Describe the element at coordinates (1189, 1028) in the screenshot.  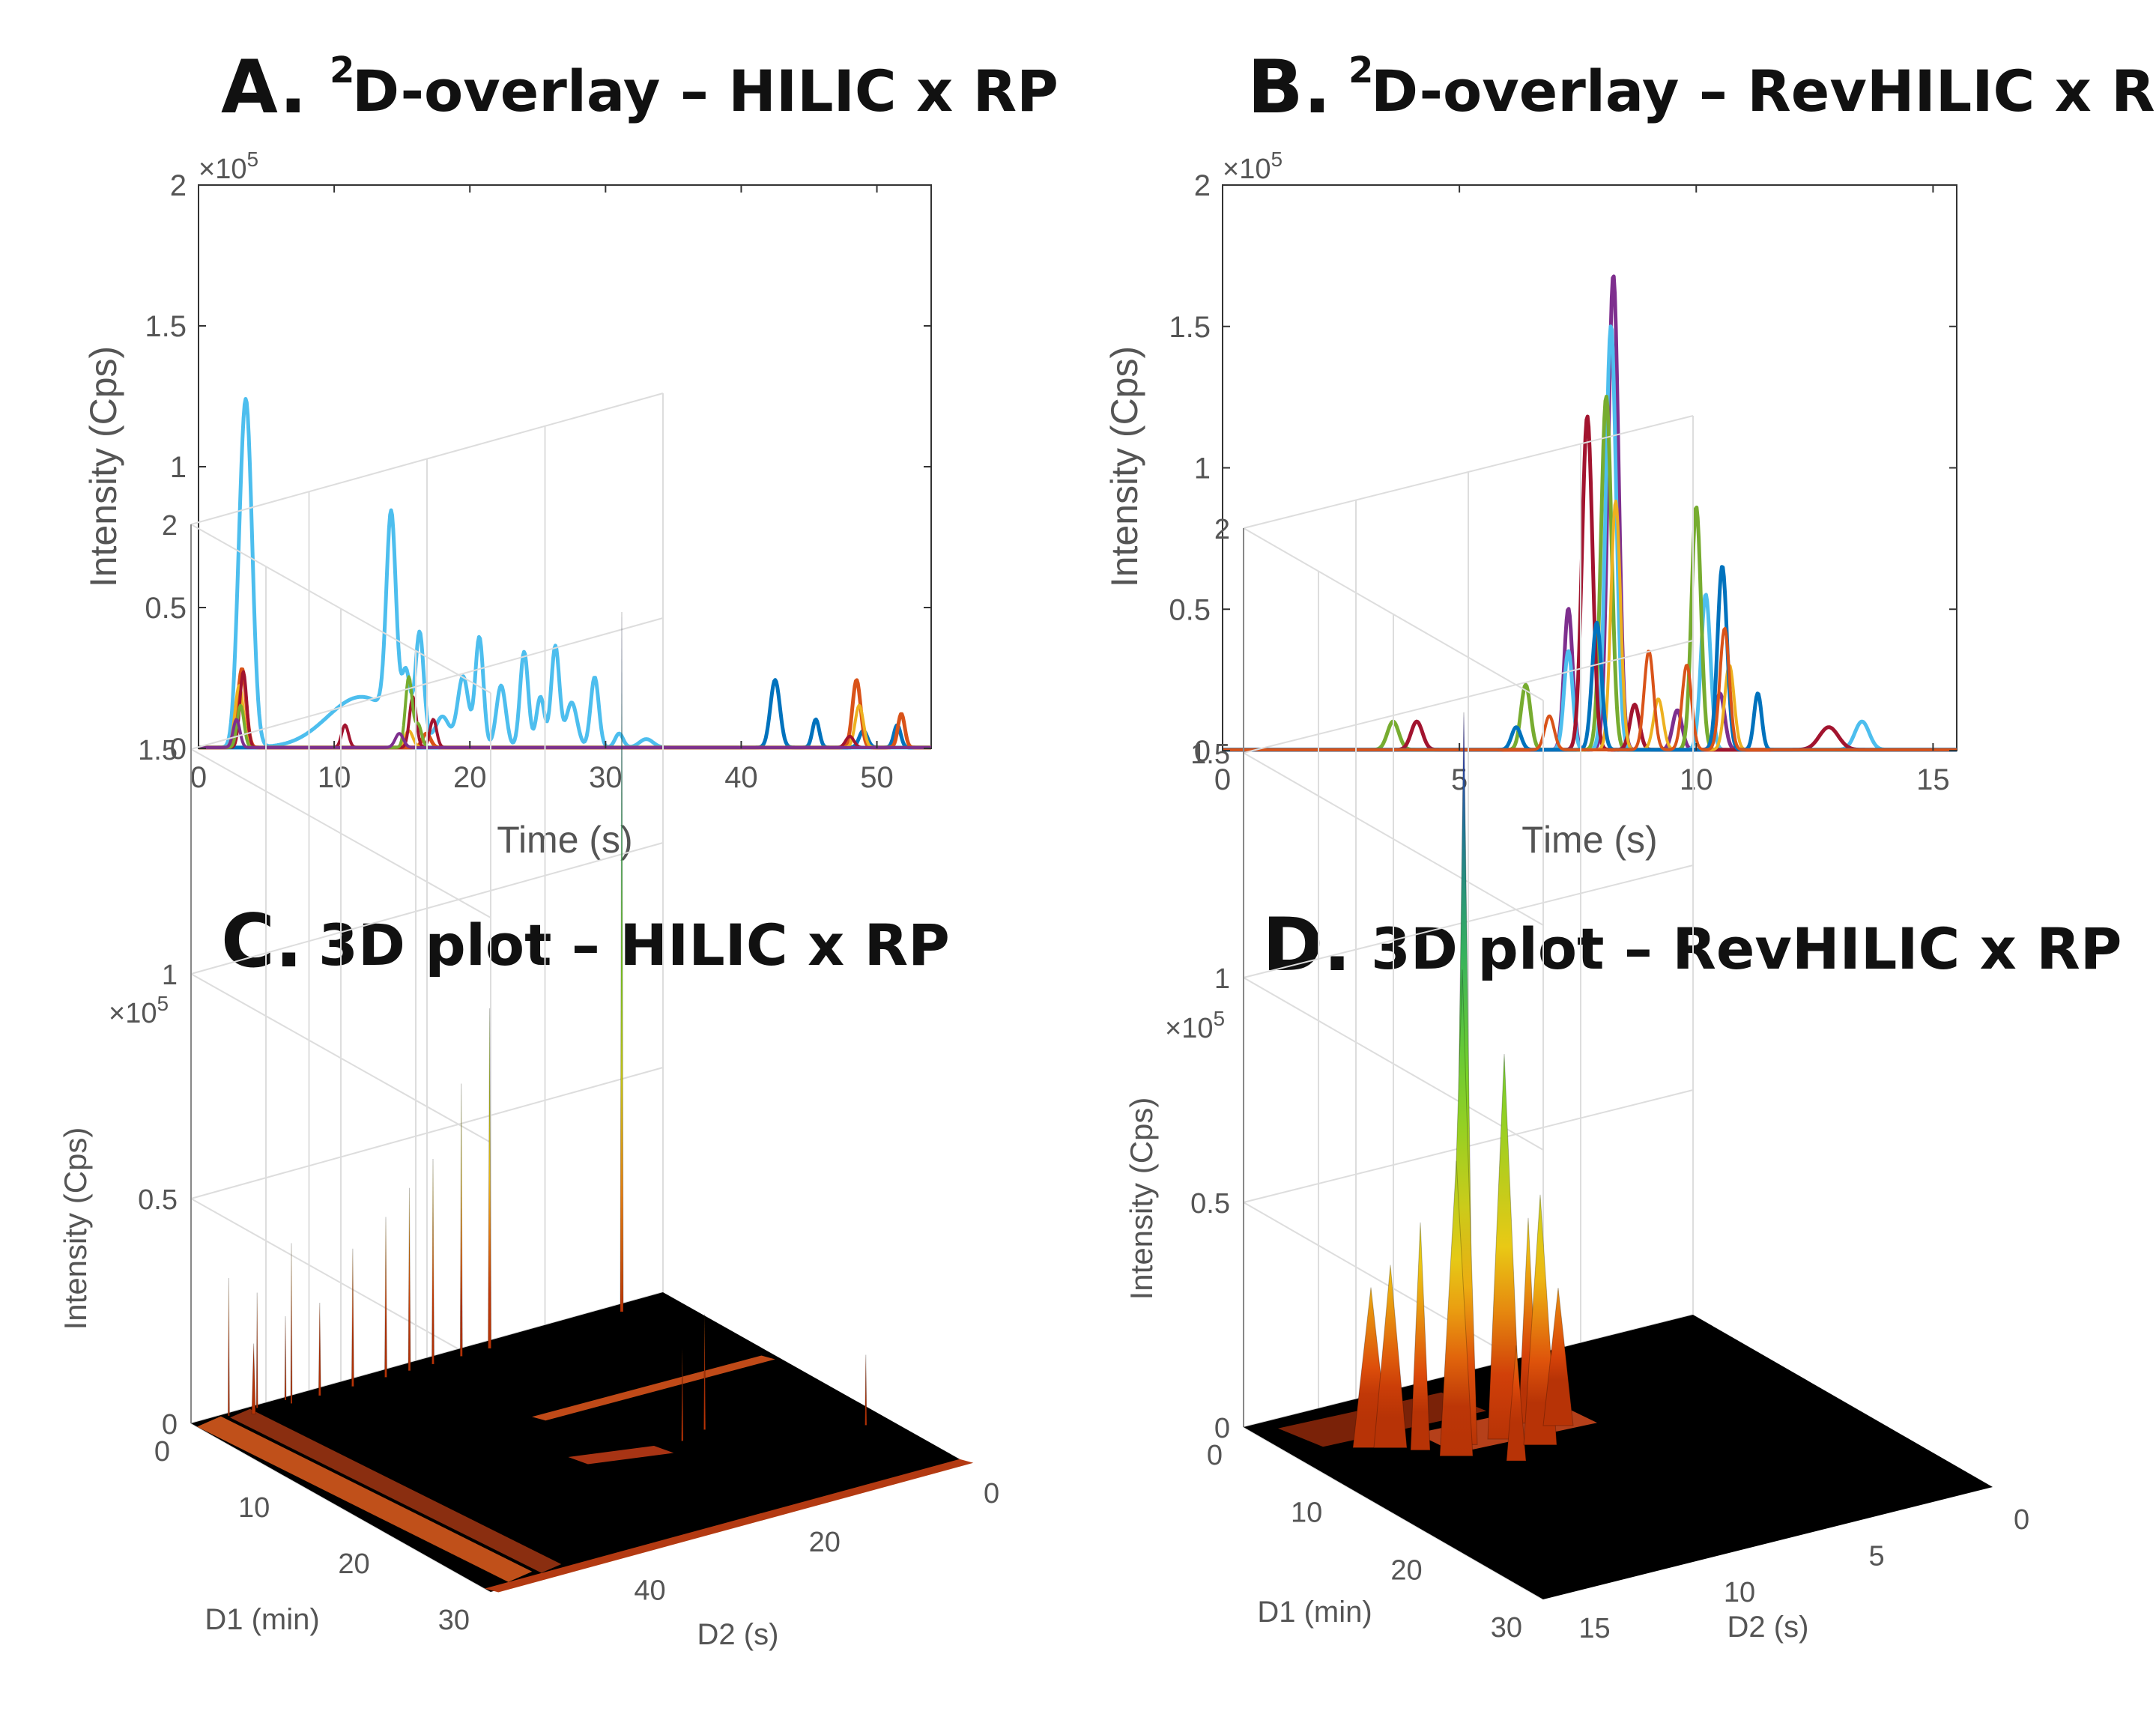
I see `panel-d-exponent-base: ×10` at that location.